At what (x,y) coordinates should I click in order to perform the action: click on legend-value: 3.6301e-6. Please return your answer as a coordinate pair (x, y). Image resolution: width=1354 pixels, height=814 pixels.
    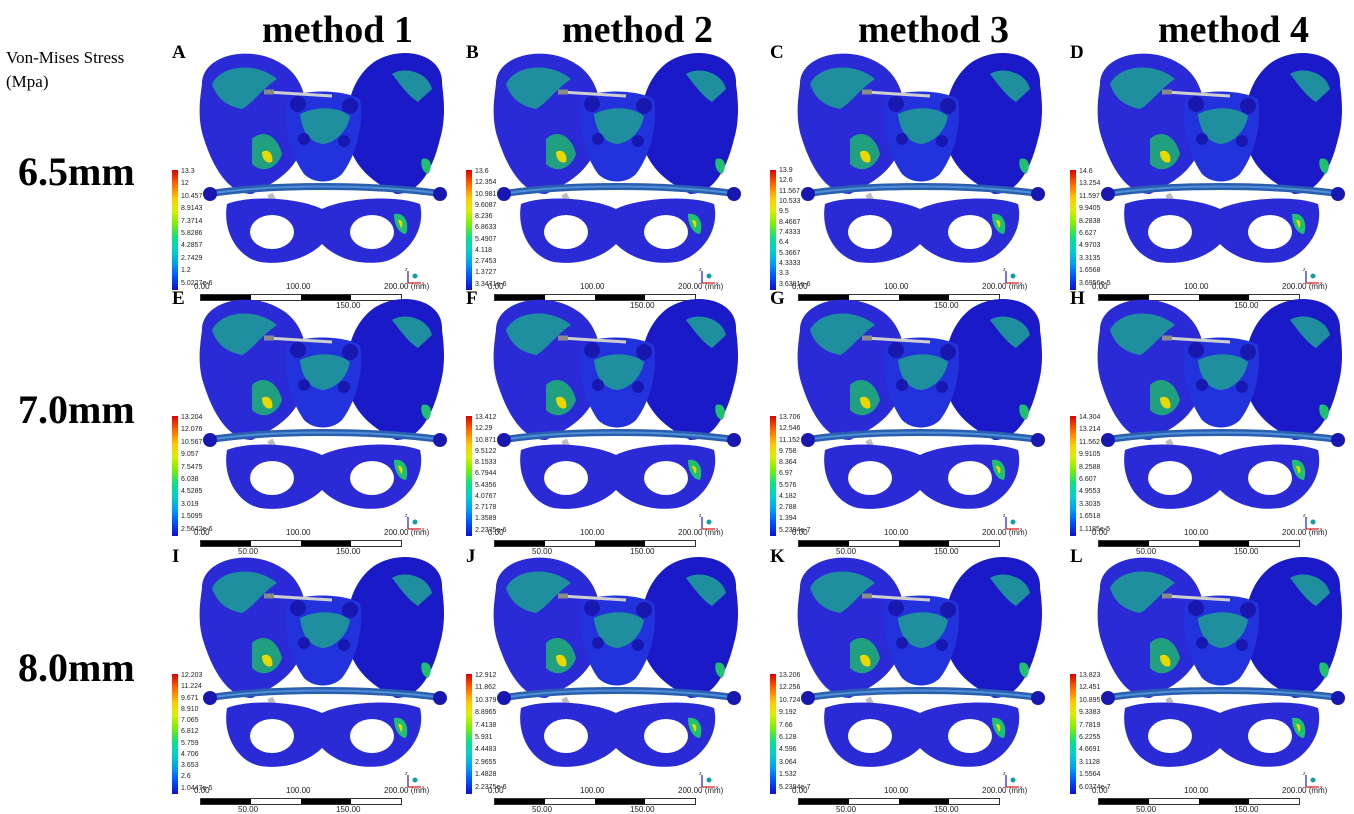
    Looking at the image, I should click on (795, 284).